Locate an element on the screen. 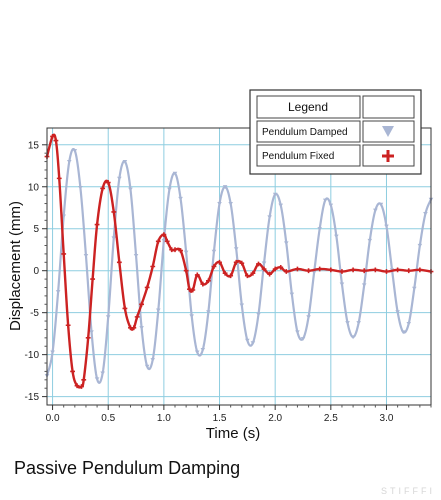  y-tick-label: -15 is located at coordinates (32, 397).